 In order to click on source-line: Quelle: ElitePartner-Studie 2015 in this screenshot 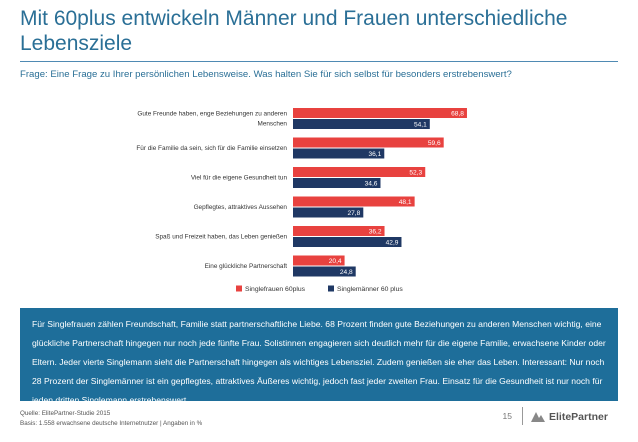, I will do `click(65, 413)`.